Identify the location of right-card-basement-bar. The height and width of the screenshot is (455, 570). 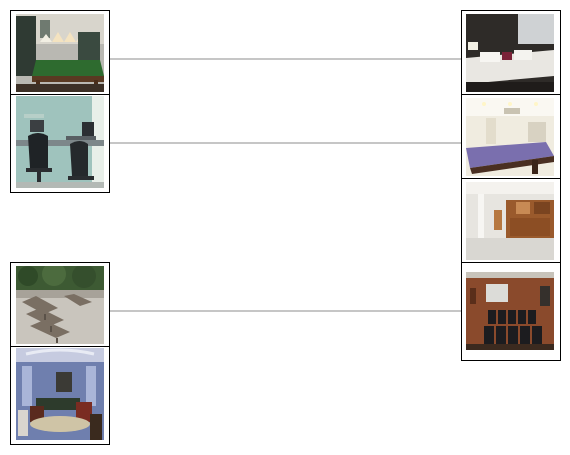
(511, 222).